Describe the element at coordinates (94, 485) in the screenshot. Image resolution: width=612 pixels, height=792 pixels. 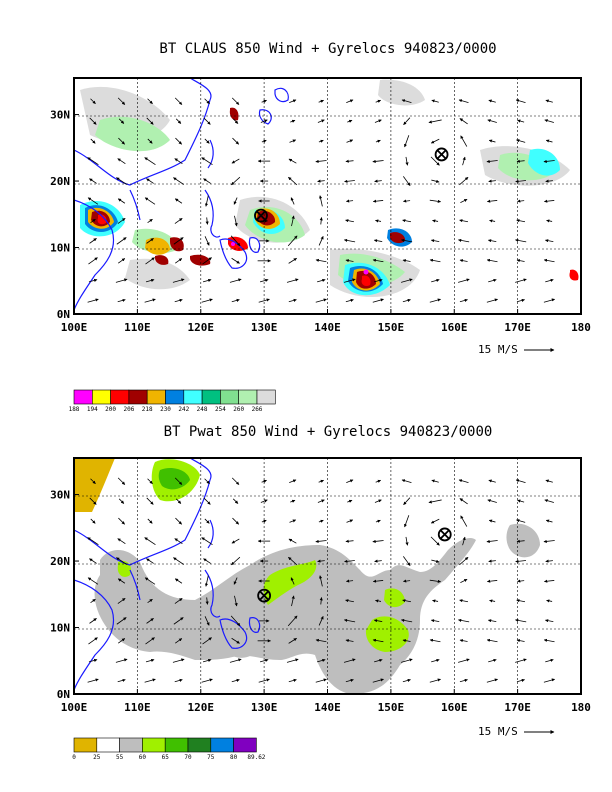
I see `pwat-orange-region` at that location.